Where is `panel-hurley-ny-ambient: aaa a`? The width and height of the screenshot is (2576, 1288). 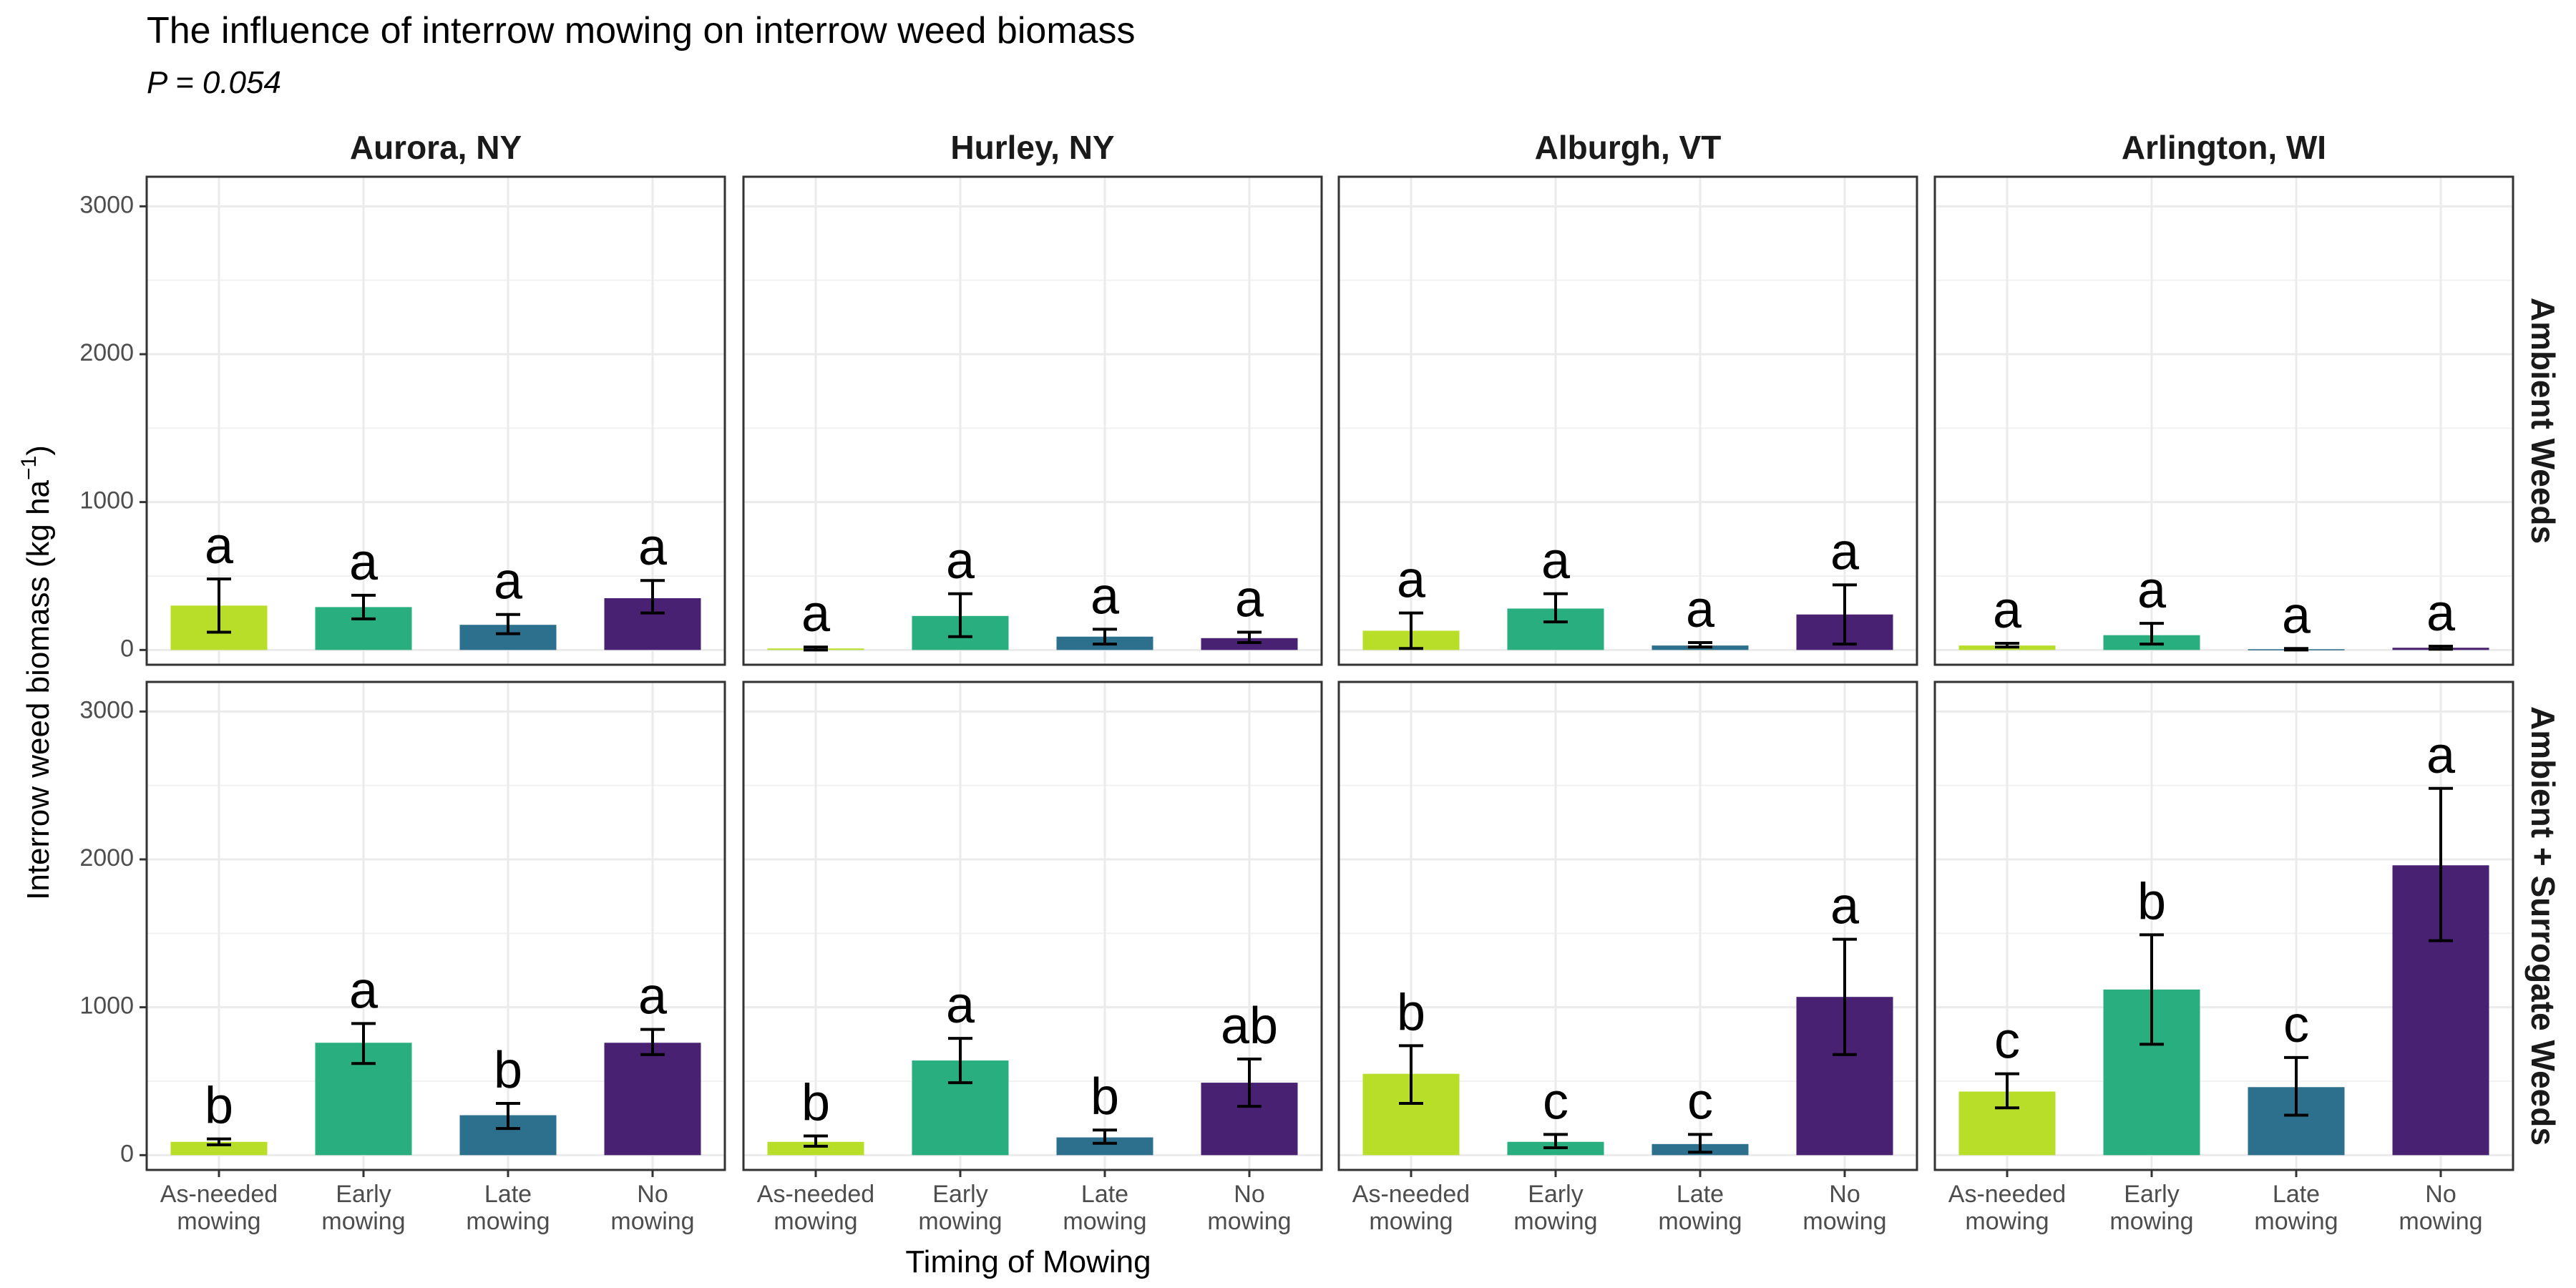 panel-hurley-ny-ambient: aaa a is located at coordinates (1032, 420).